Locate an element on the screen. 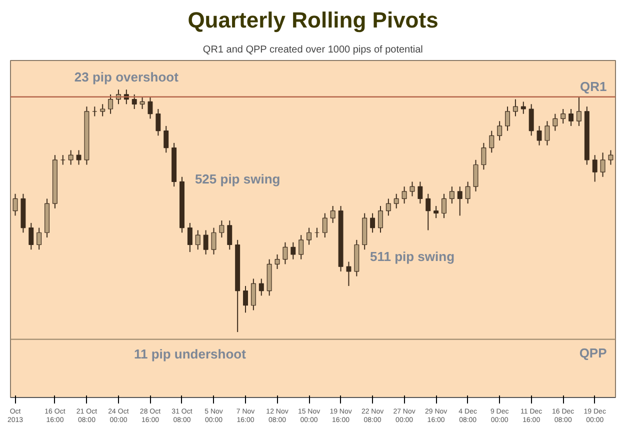 The width and height of the screenshot is (625, 426). chart-title: Quarterly Rolling Pivots is located at coordinates (313, 20).